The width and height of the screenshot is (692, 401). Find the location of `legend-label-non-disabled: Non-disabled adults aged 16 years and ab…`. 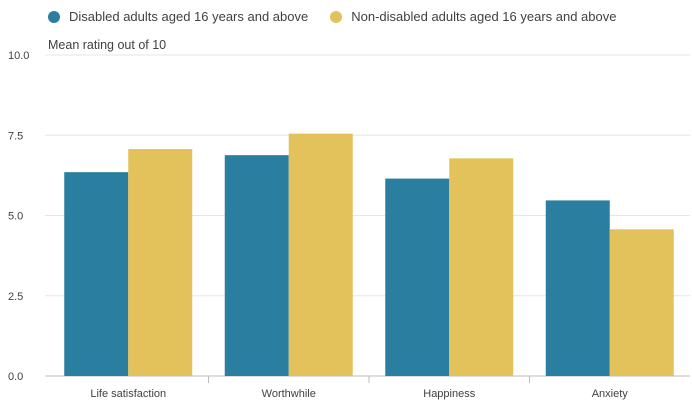

legend-label-non-disabled: Non-disabled adults aged 16 years and ab… is located at coordinates (484, 16).